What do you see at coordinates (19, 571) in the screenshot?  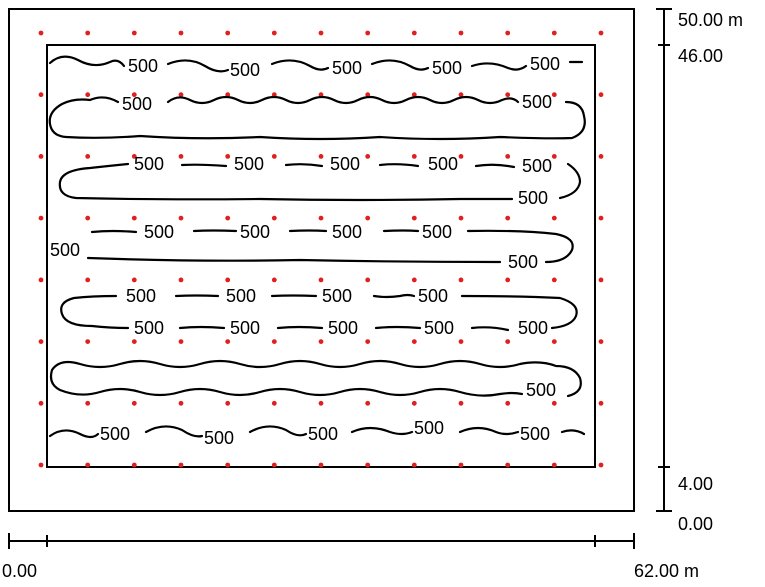 I see `dimension-label-x-start: 0.00` at bounding box center [19, 571].